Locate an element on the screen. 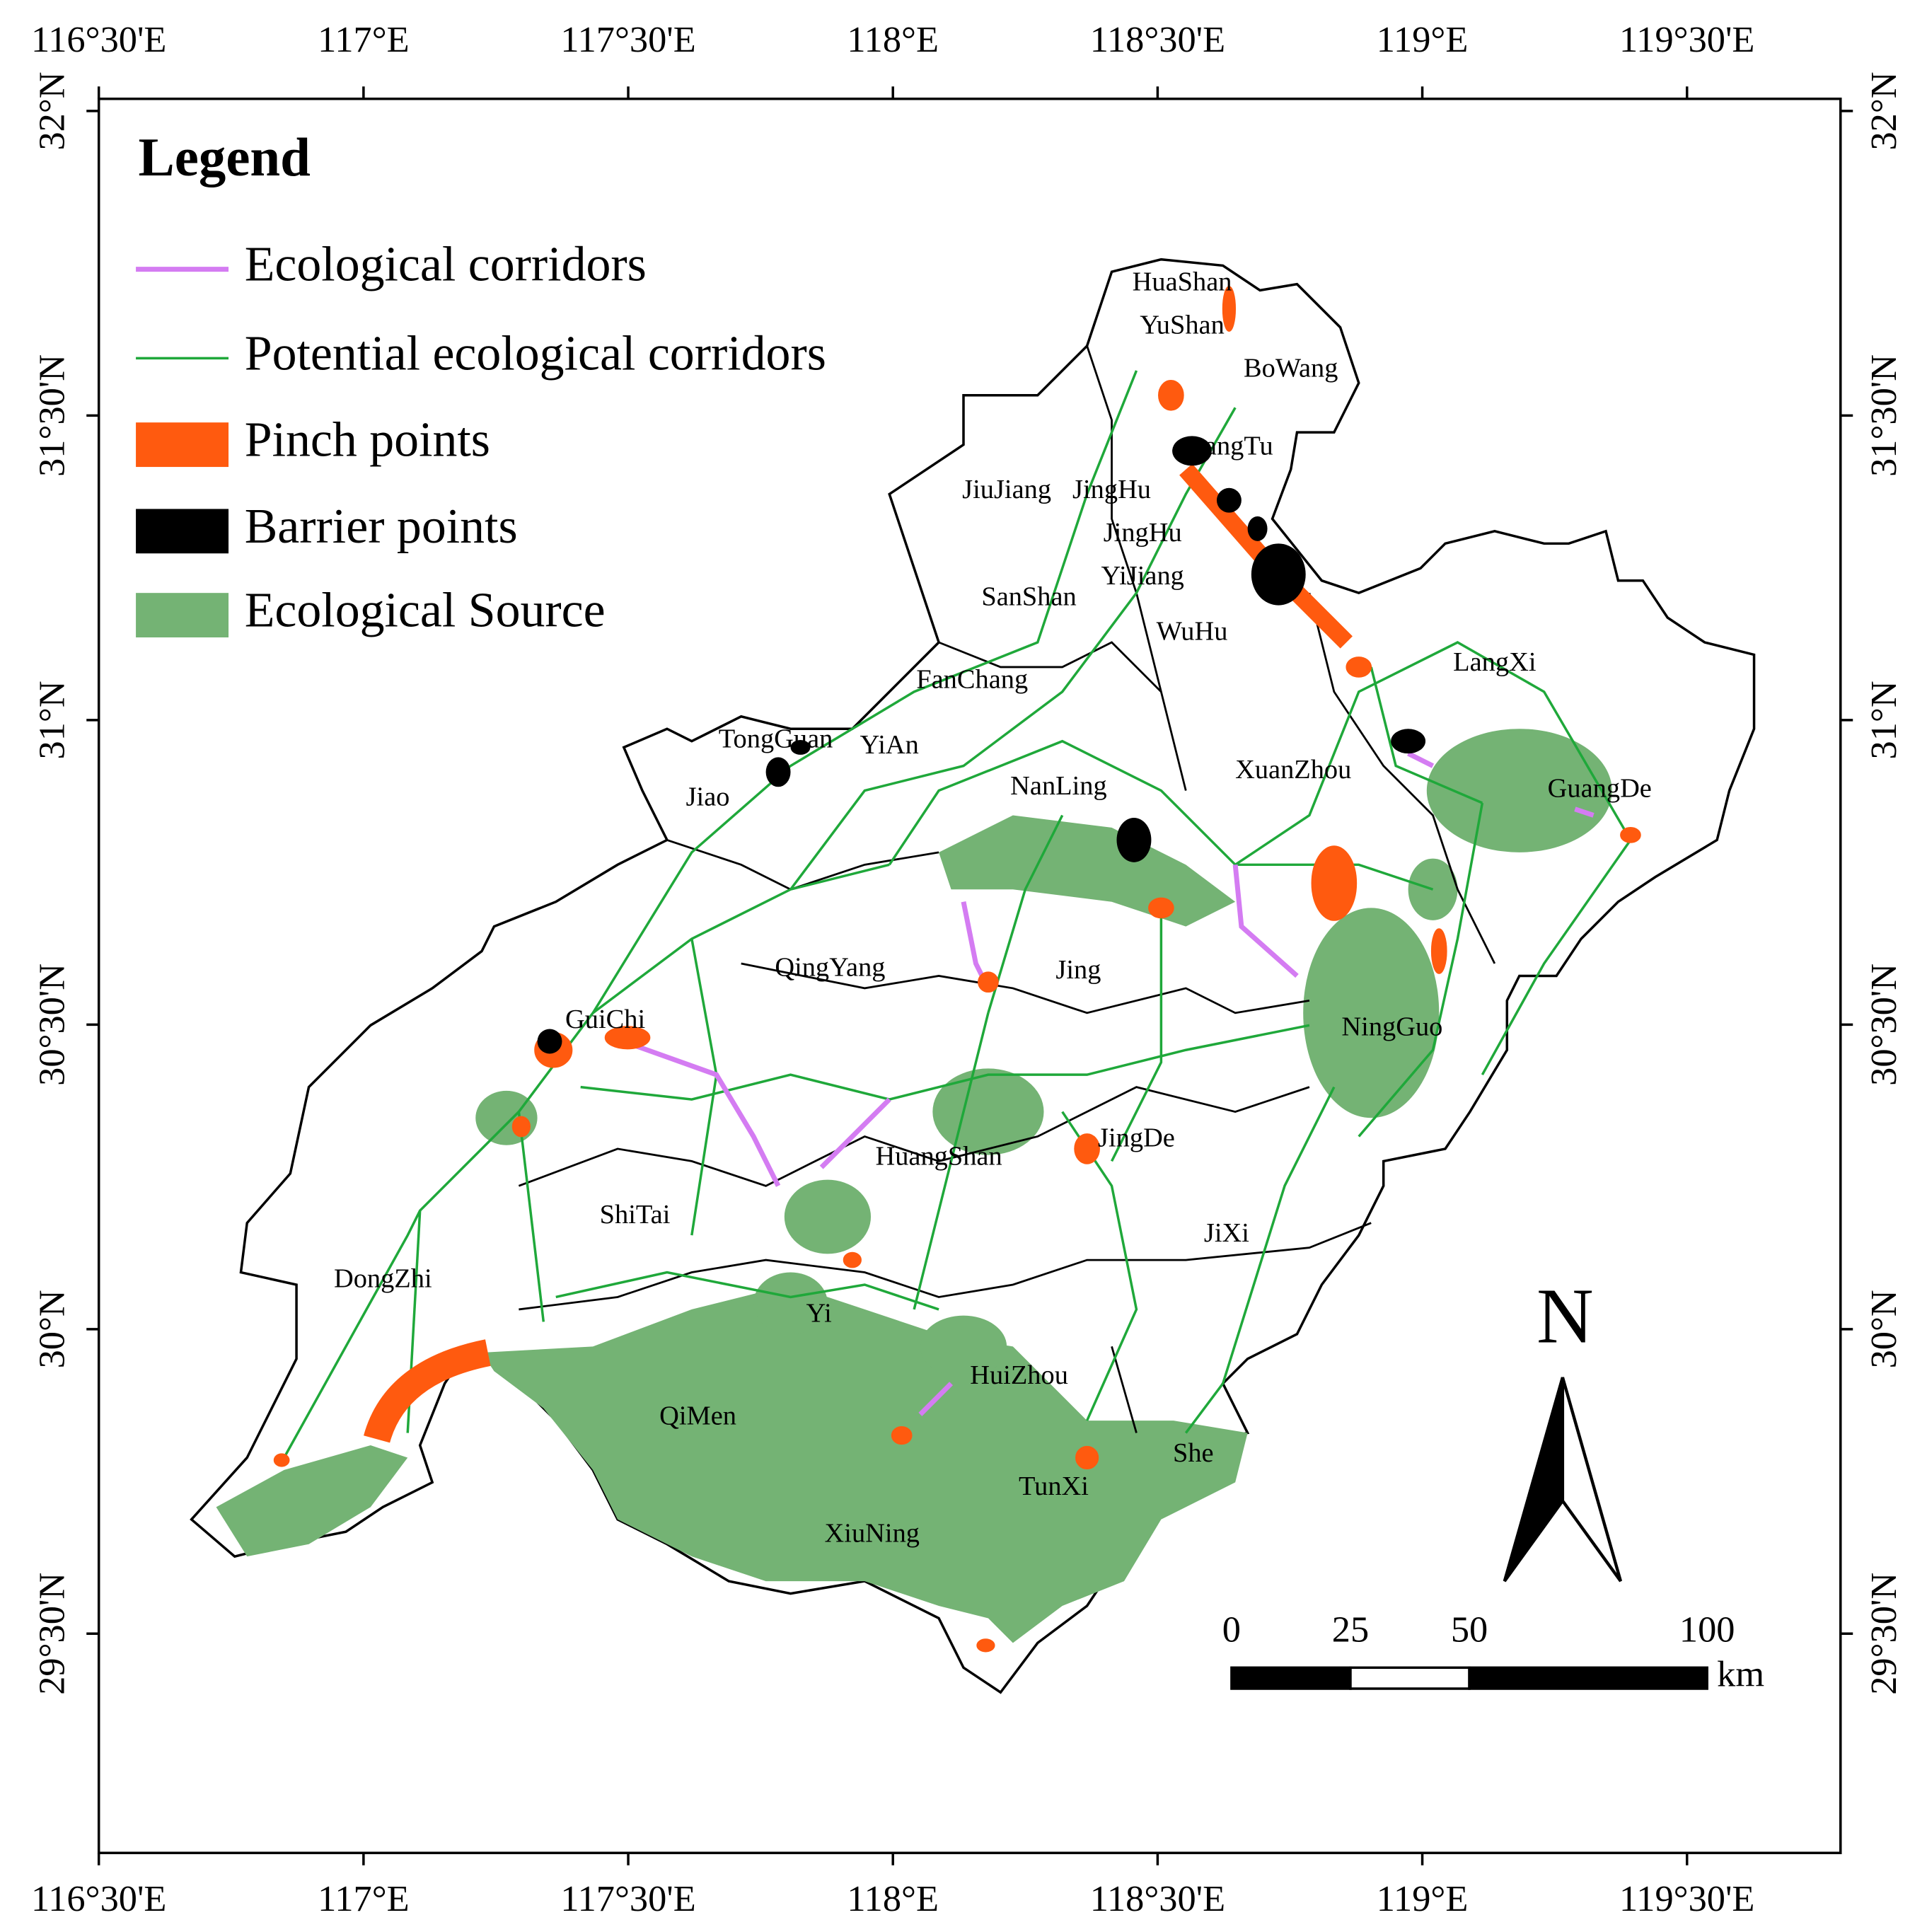 The width and height of the screenshot is (1927, 1932). north-label: N is located at coordinates (1565, 1316).